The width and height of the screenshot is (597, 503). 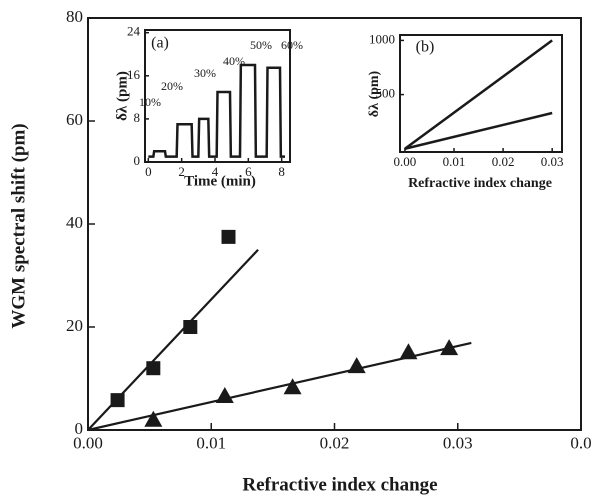 I want to click on annotation: 10%, so click(x=150, y=102).